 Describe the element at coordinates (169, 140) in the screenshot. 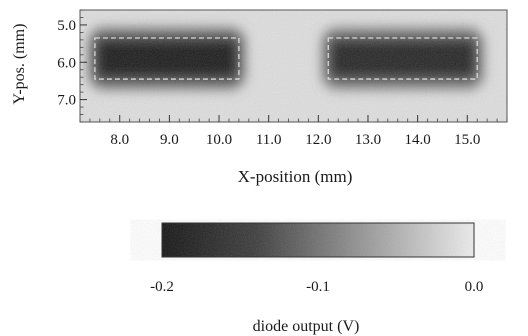

I see `x-tick-label: 9.0` at that location.